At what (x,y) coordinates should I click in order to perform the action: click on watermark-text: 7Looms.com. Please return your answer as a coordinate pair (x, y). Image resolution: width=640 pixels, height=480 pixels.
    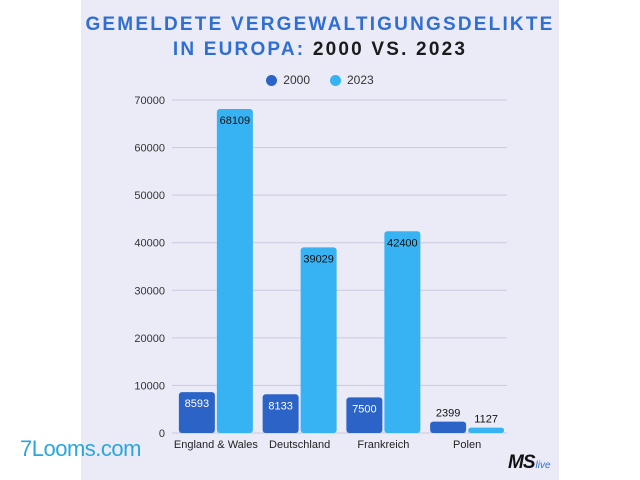
    Looking at the image, I should click on (80, 448).